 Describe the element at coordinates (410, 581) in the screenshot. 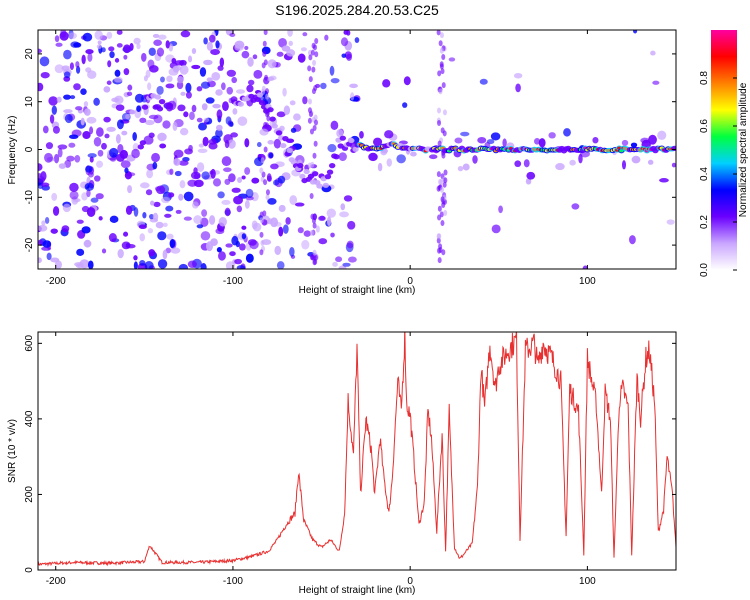

I see `x-tick-label: 0` at that location.